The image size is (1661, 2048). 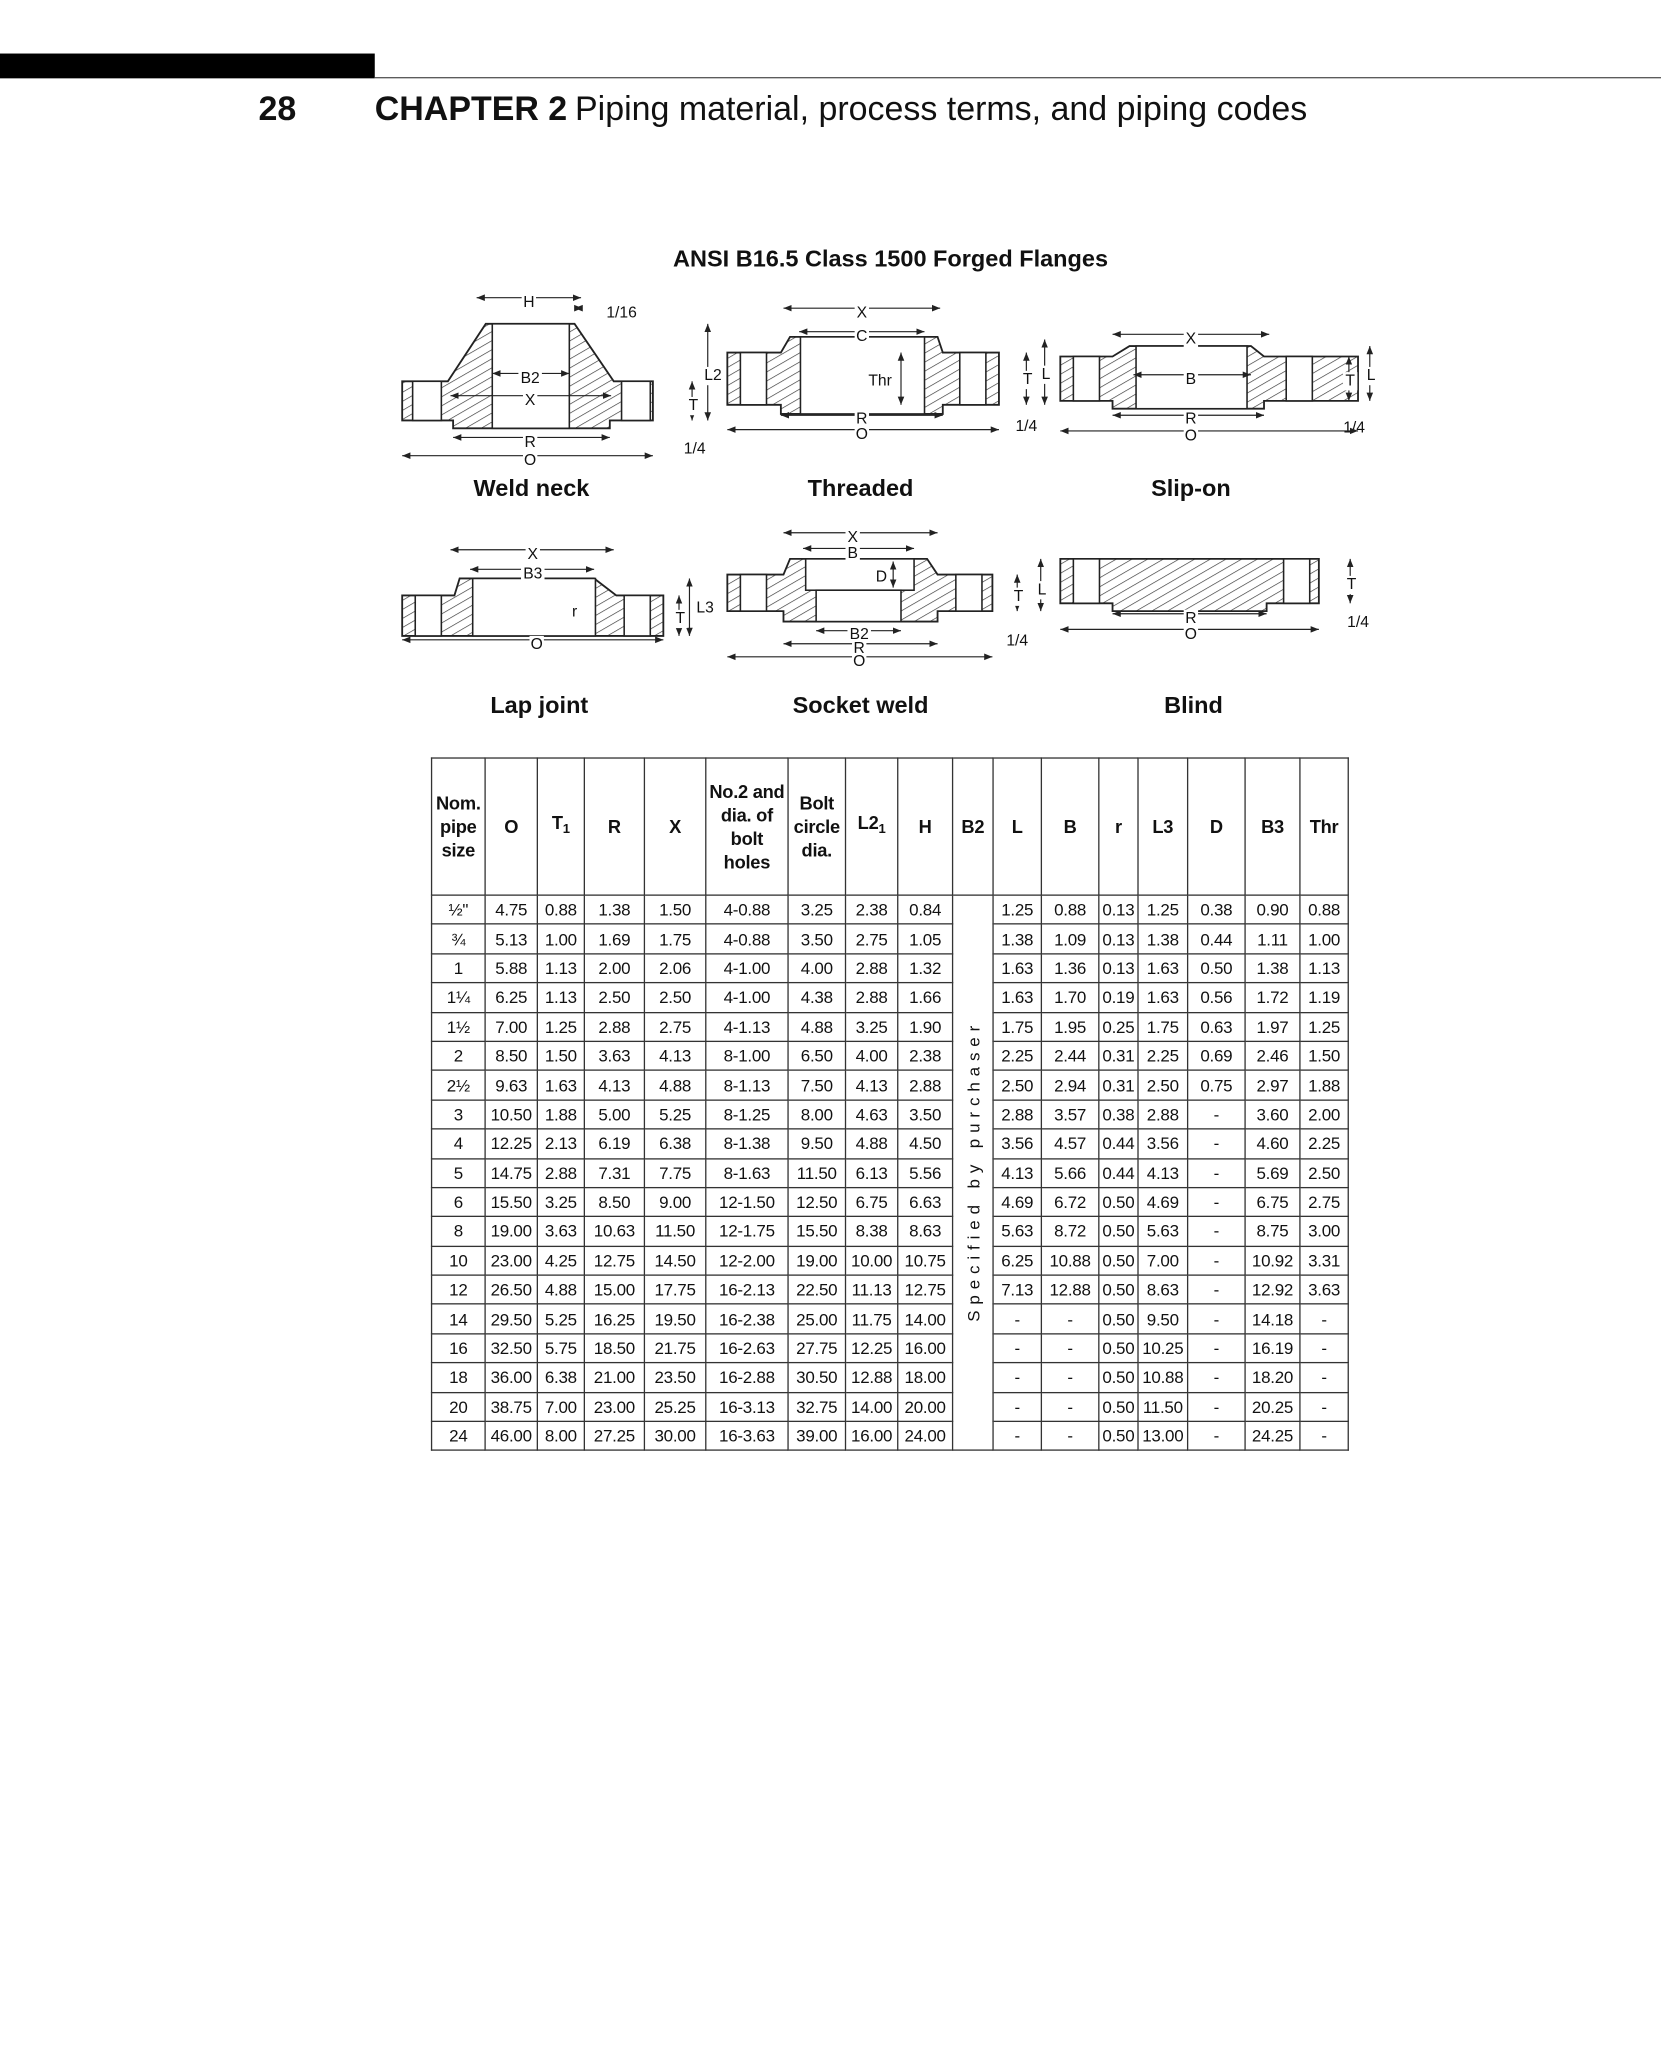 I want to click on dimension-label: R, so click(x=1190, y=618).